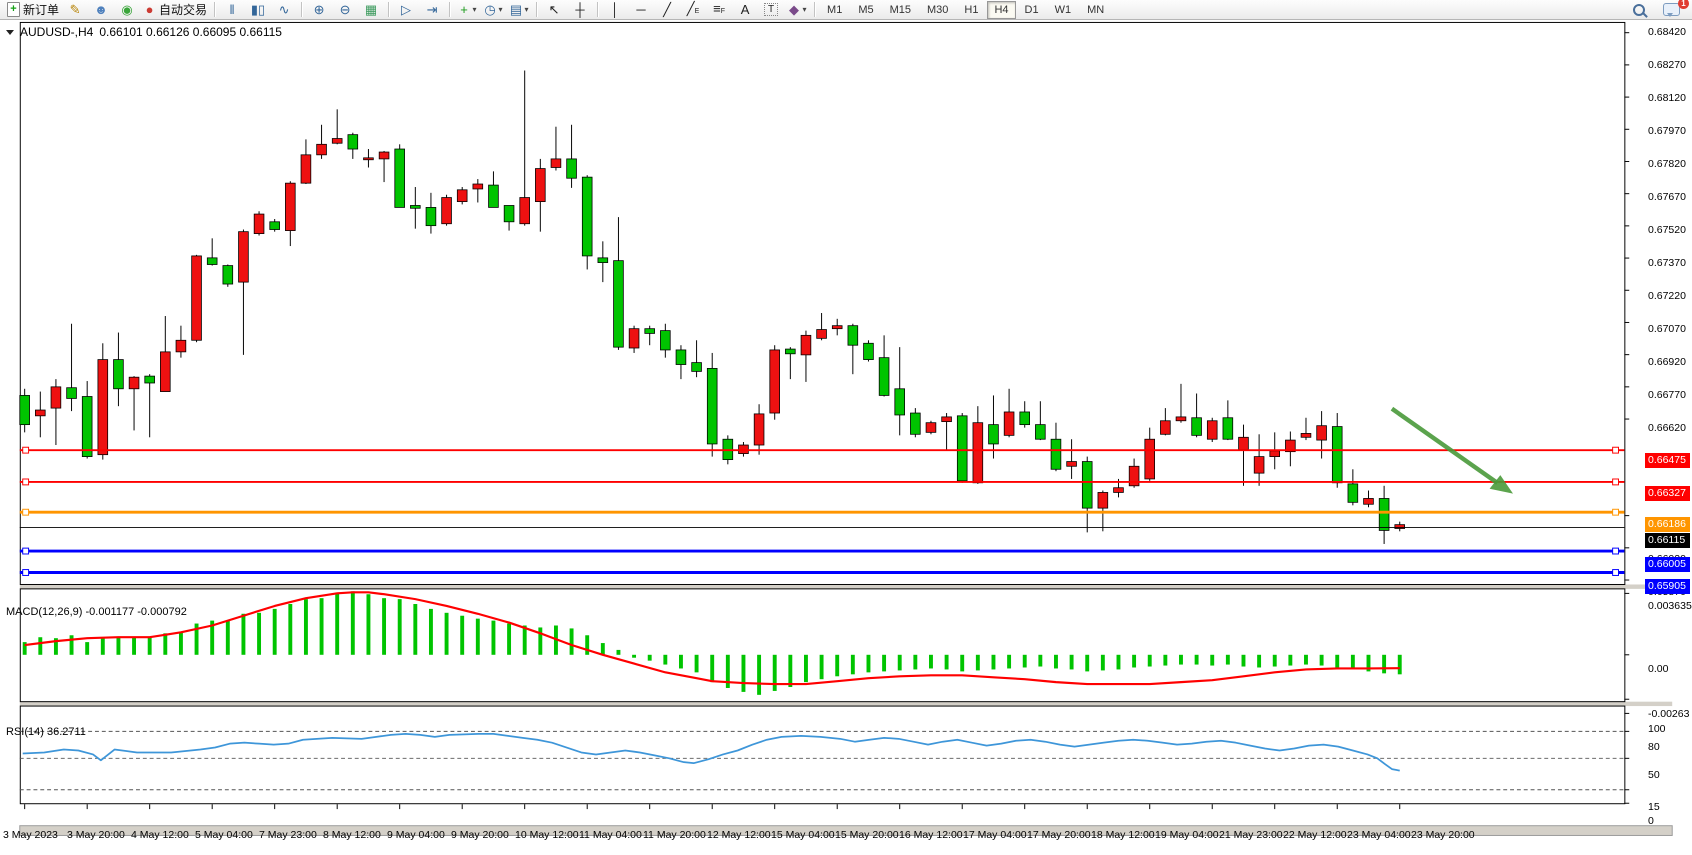 The width and height of the screenshot is (1692, 855). What do you see at coordinates (284, 10) in the screenshot?
I see `line-chart-button: ∿` at bounding box center [284, 10].